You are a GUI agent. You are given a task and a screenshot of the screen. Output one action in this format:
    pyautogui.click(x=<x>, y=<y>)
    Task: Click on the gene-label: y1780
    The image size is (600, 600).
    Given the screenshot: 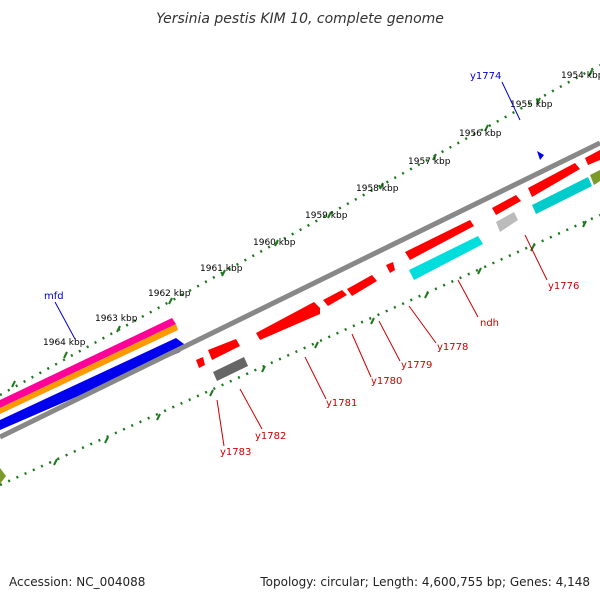 What is the action you would take?
    pyautogui.click(x=386, y=381)
    